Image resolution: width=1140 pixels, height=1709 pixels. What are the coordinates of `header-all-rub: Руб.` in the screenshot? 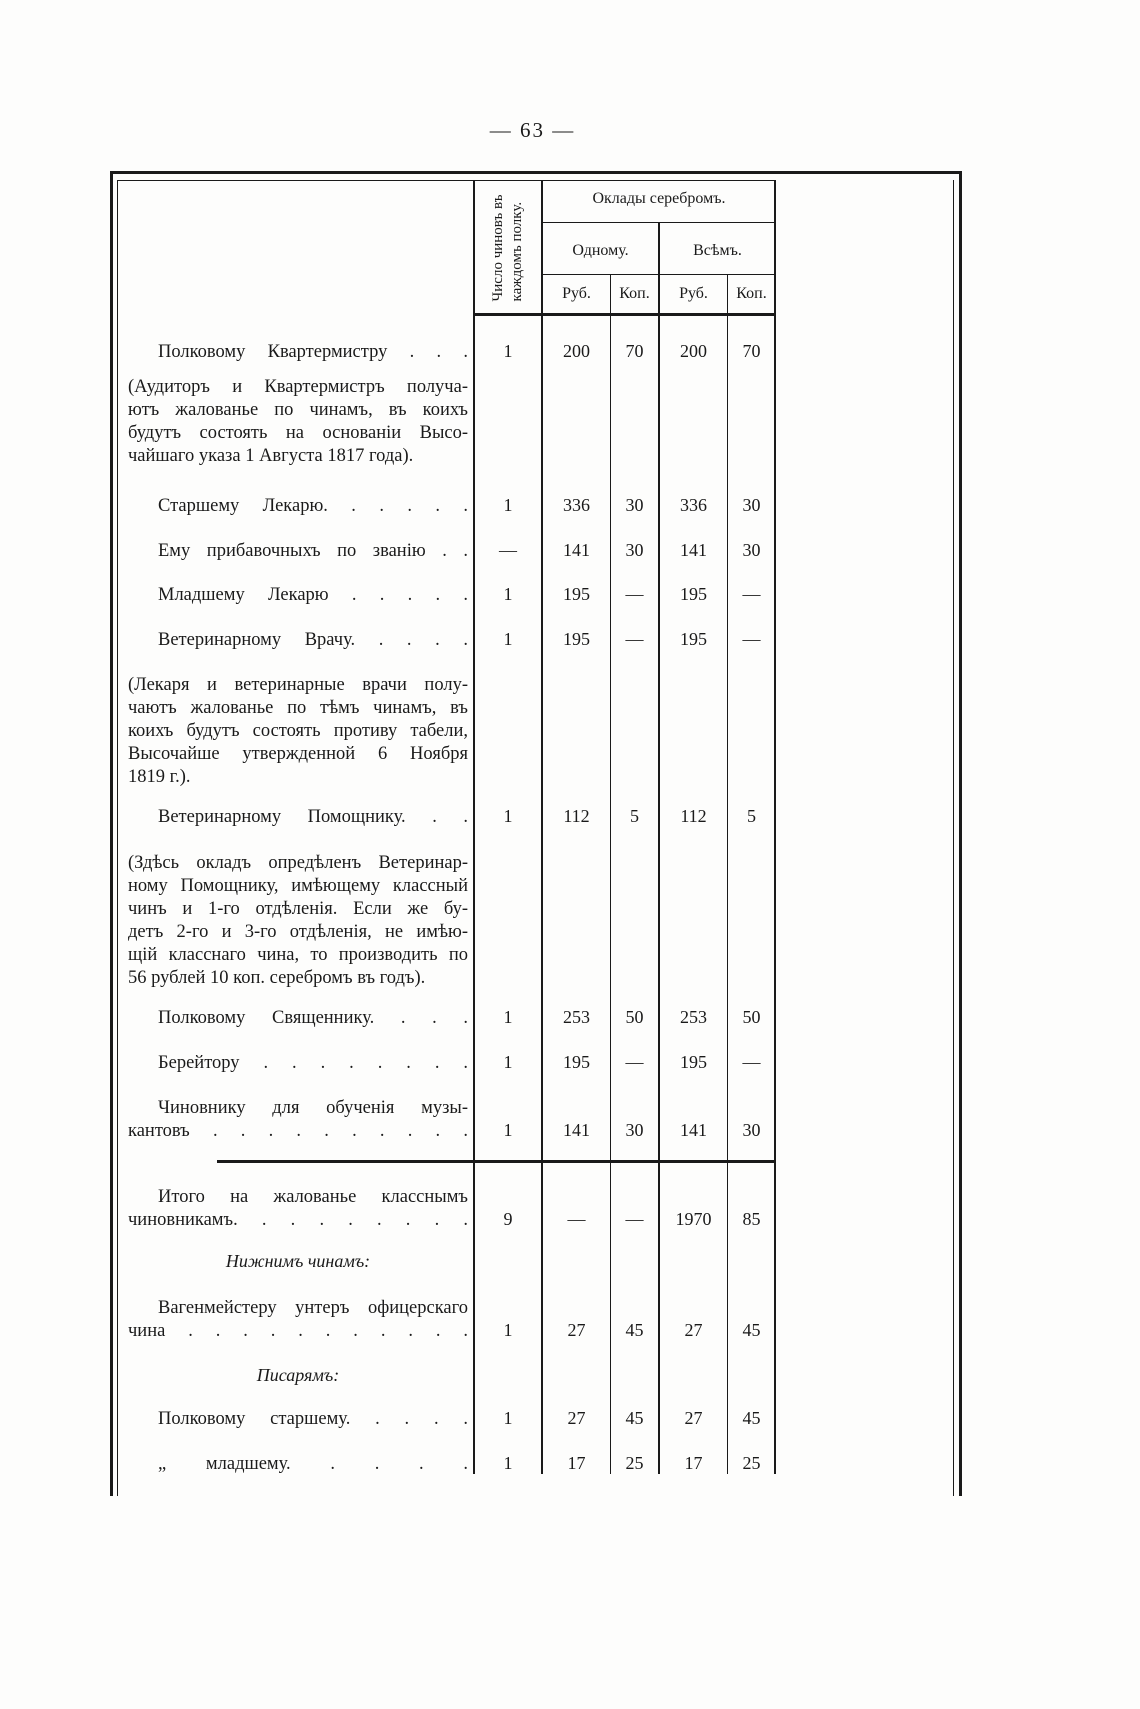 It's located at (693, 293).